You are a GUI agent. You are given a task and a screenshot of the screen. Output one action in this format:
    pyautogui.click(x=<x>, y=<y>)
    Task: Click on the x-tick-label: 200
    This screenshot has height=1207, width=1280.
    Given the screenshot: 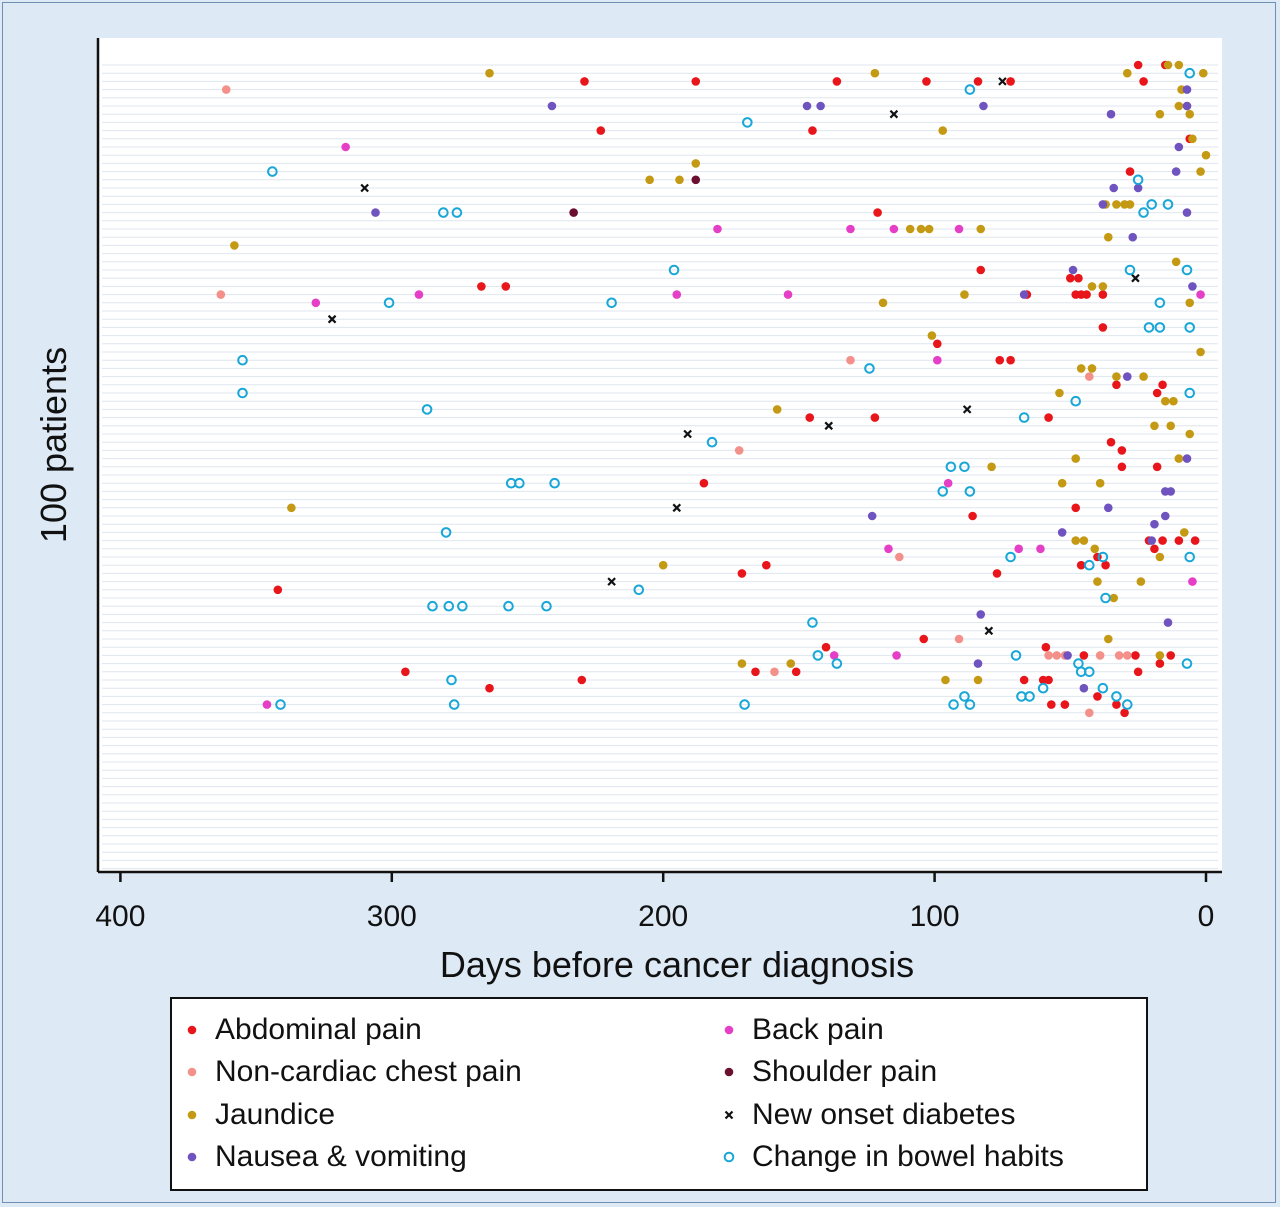 What is the action you would take?
    pyautogui.click(x=663, y=916)
    